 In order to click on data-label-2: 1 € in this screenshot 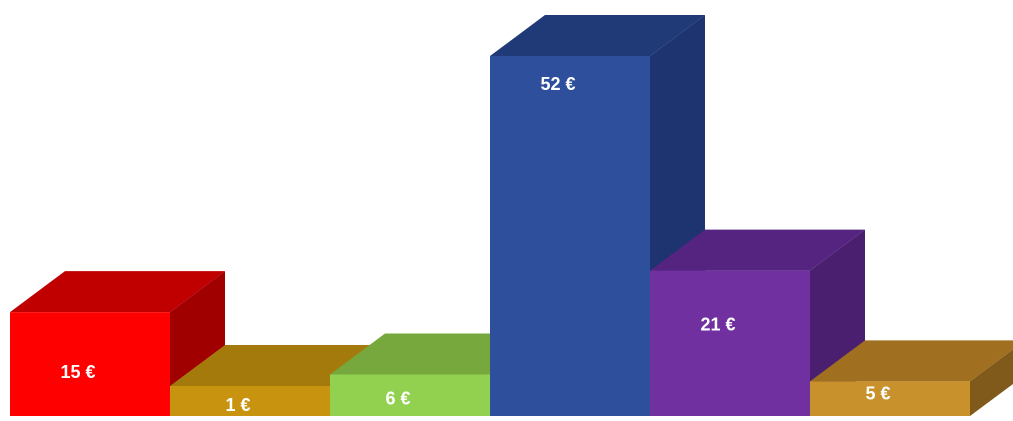, I will do `click(237, 405)`.